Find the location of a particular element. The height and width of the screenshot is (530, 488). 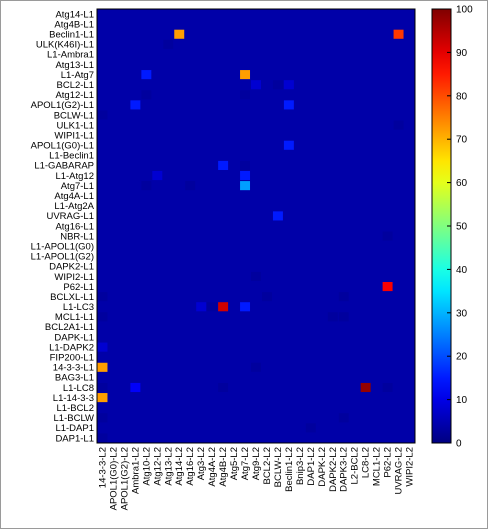

heatmap-cell-l1-lc8-atg4b-l2 is located at coordinates (223, 387).